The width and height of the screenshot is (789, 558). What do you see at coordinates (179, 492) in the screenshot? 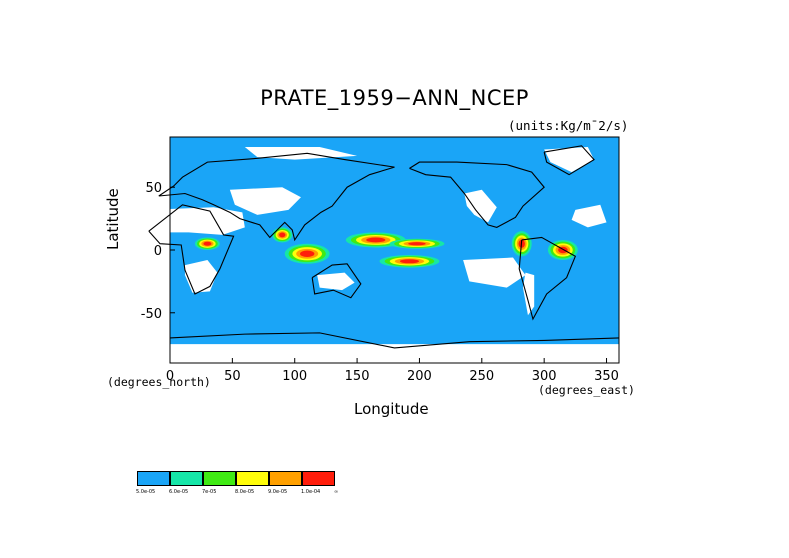
I see `legend-label: 6.0e-05` at bounding box center [179, 492].